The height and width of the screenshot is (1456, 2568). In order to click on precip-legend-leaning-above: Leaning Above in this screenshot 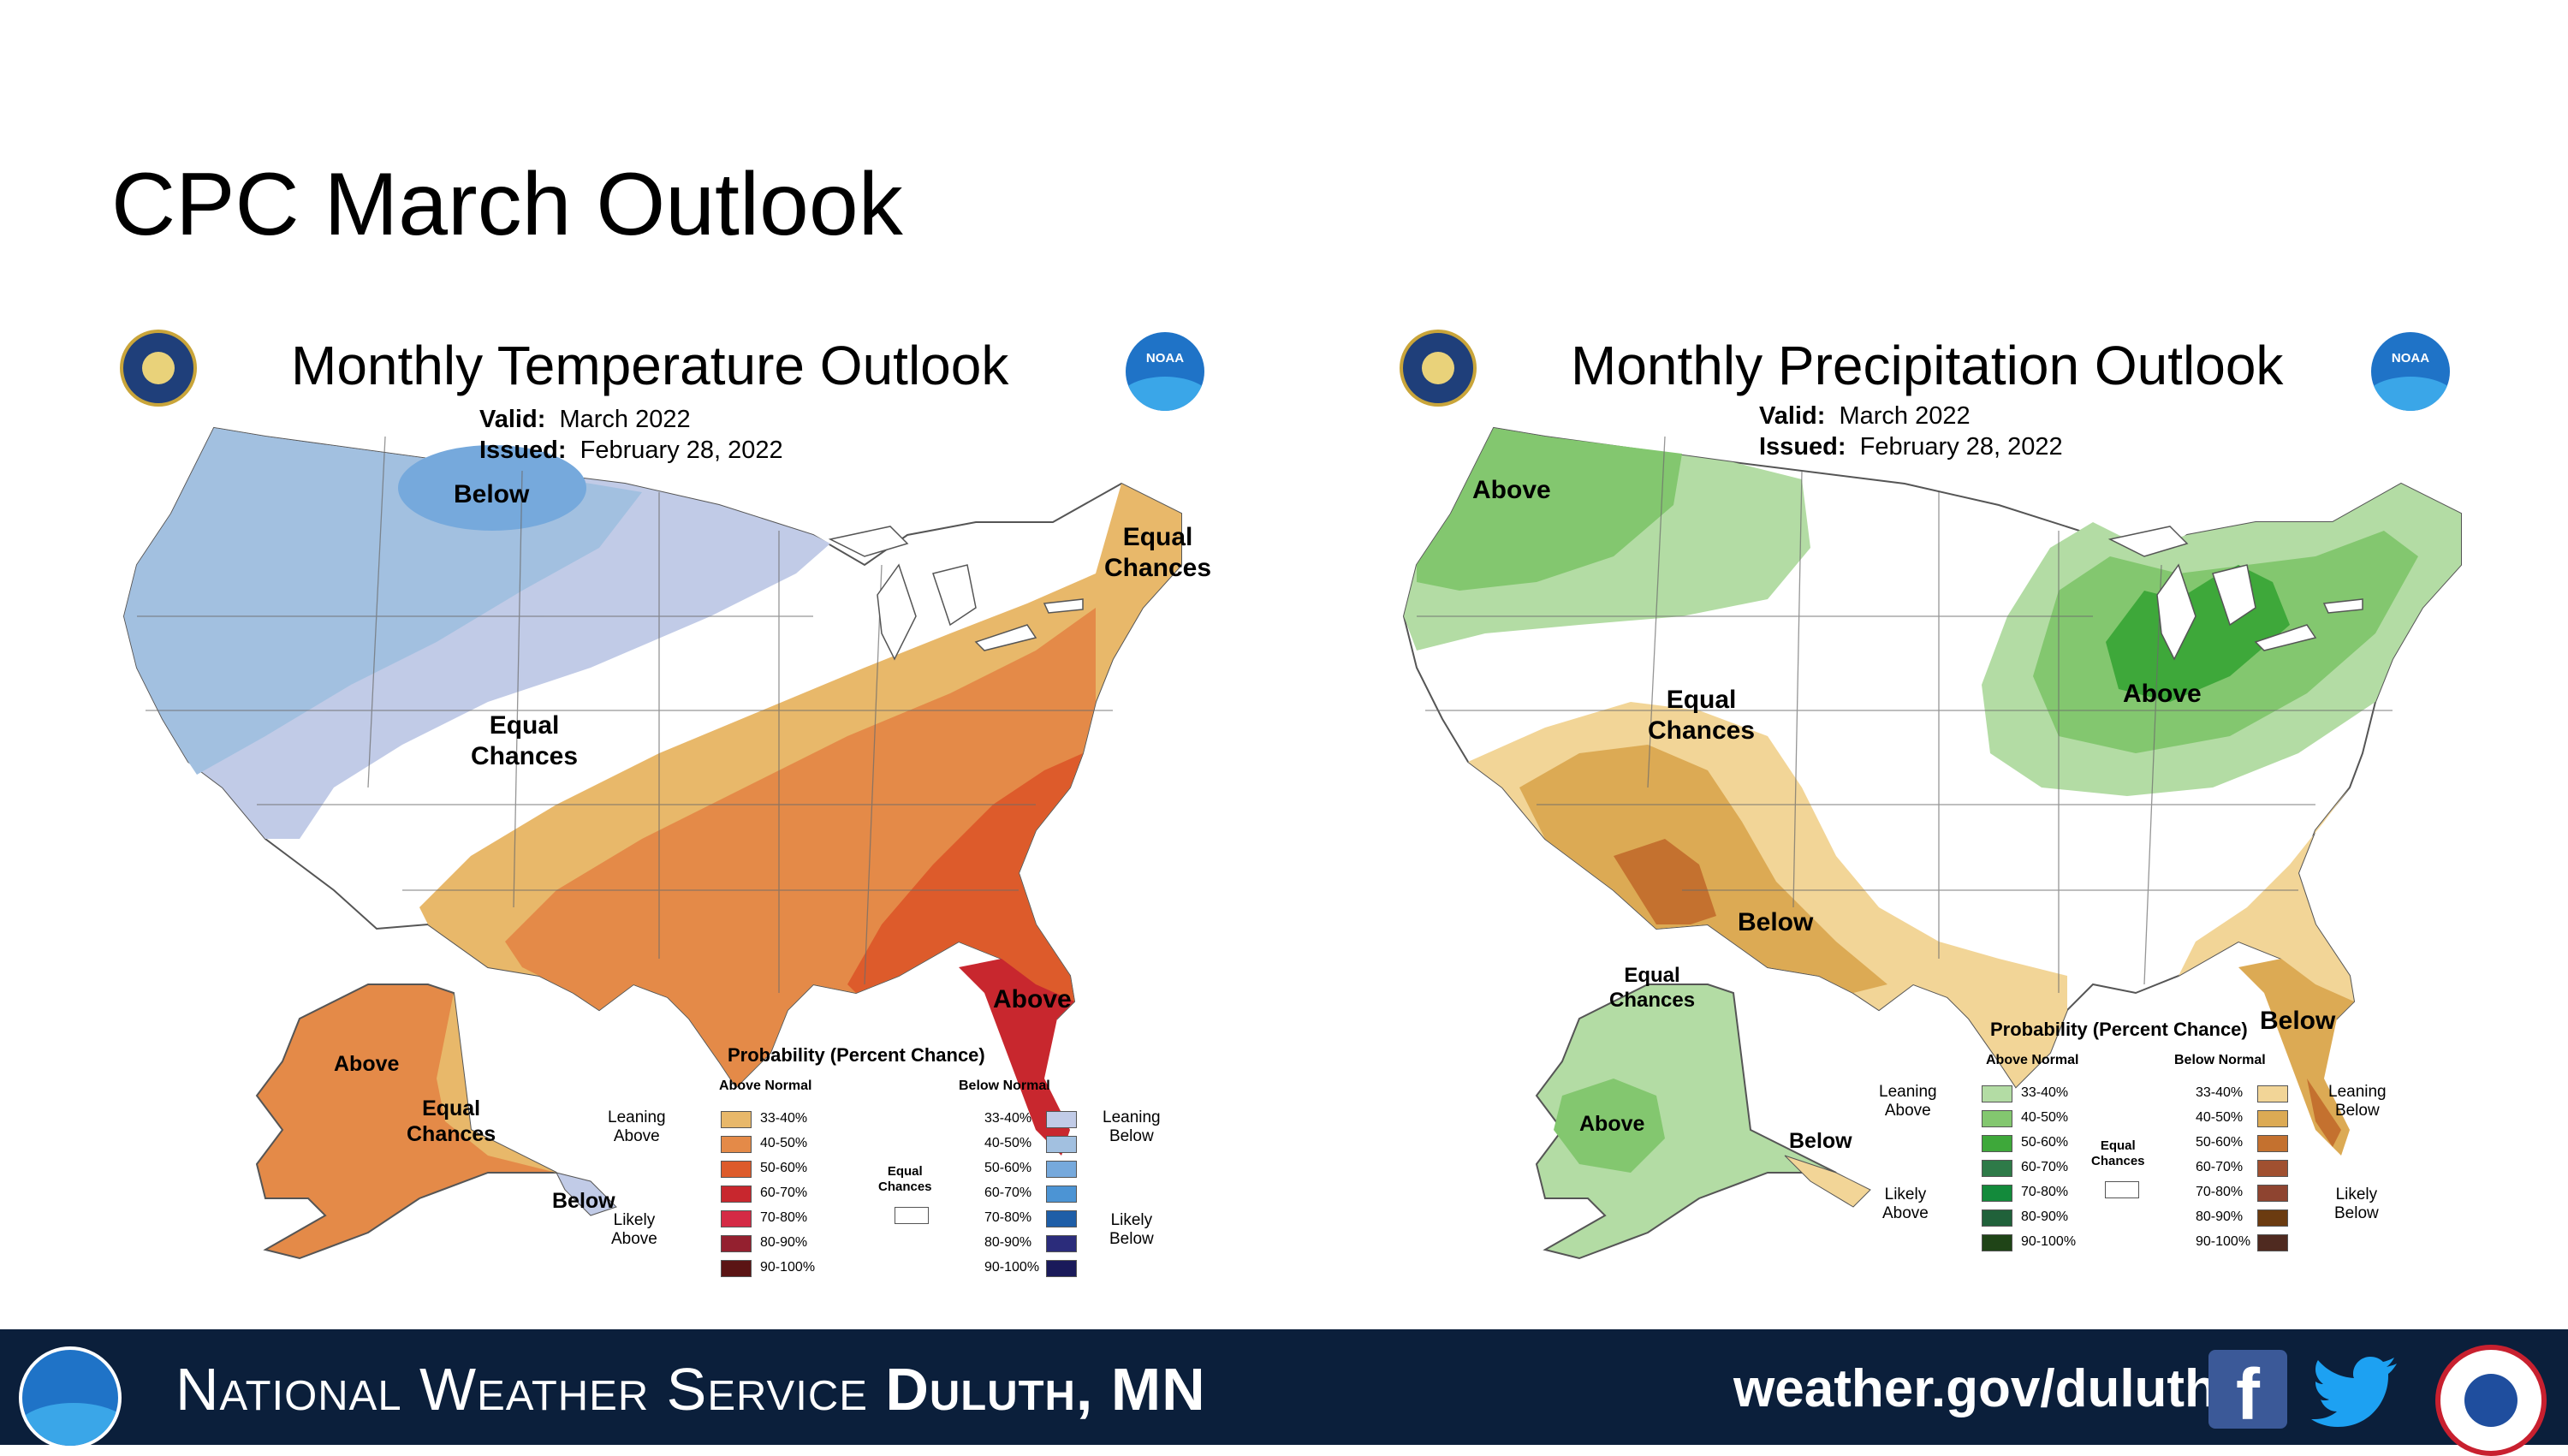, I will do `click(1908, 1102)`.